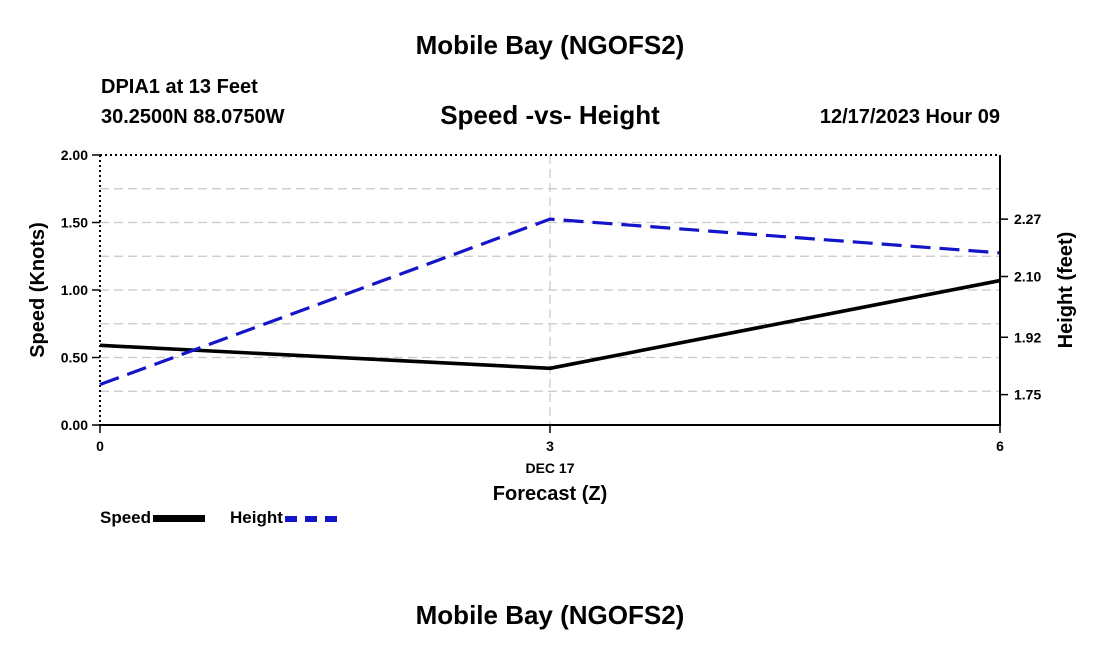 This screenshot has width=1100, height=650. Describe the element at coordinates (126, 517) in the screenshot. I see `legend-label-speed: Speed` at that location.